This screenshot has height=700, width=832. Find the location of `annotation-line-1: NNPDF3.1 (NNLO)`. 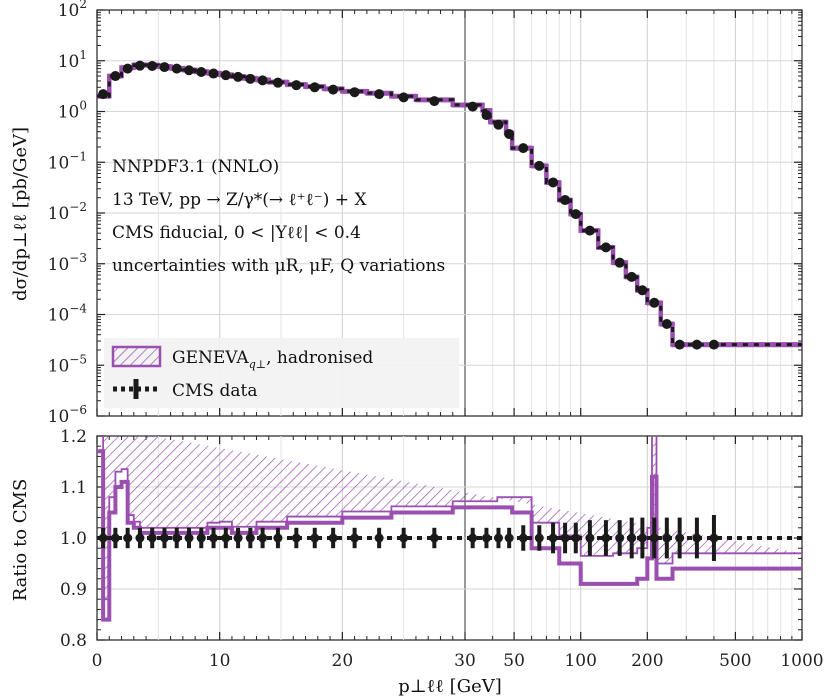

annotation-line-1: NNPDF3.1 (NNLO) is located at coordinates (195, 167).